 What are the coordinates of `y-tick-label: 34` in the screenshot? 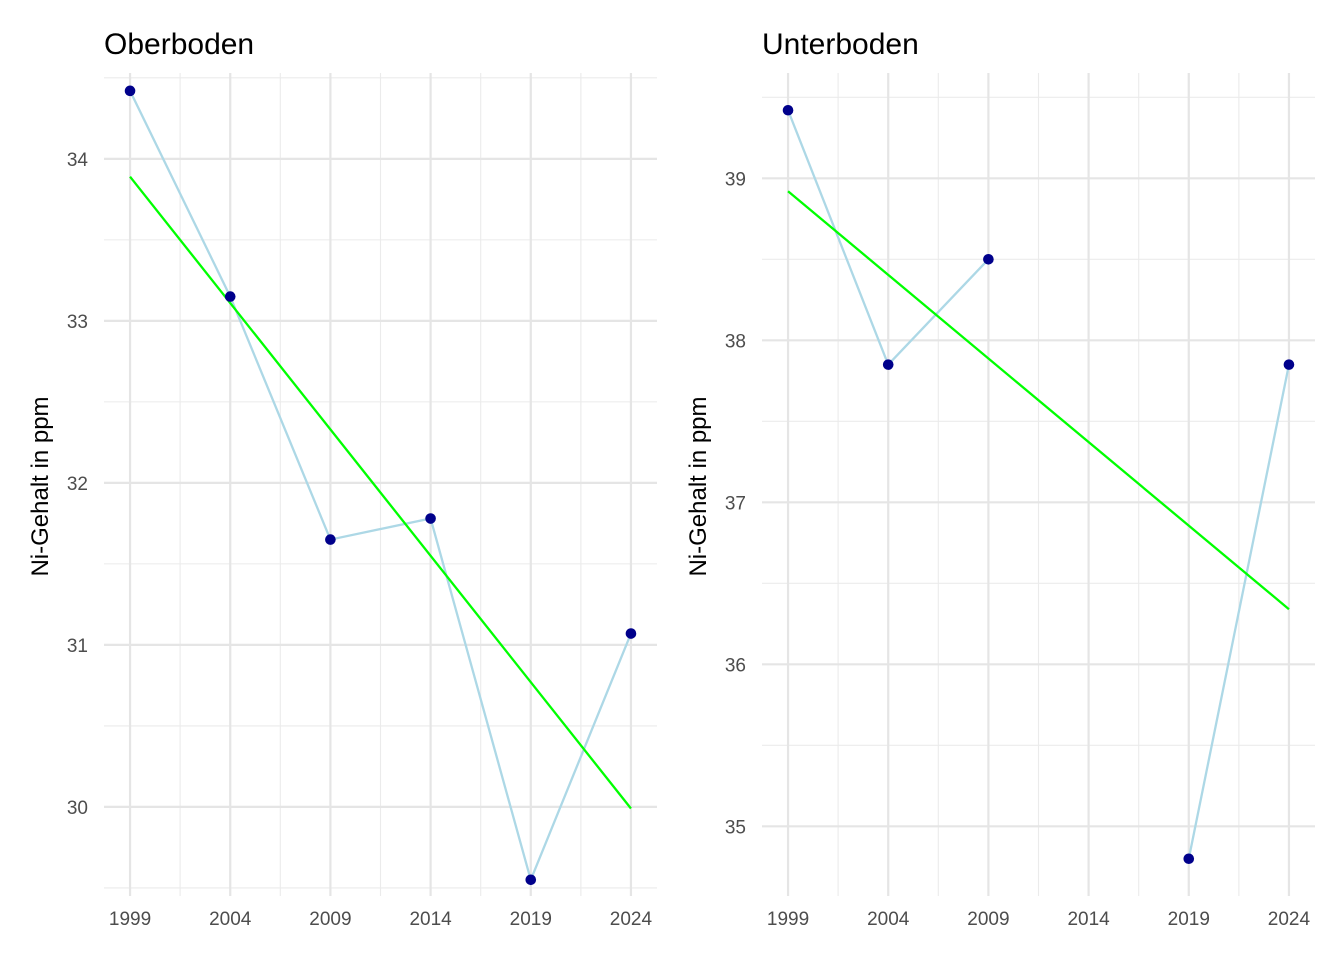 It's located at (78, 160).